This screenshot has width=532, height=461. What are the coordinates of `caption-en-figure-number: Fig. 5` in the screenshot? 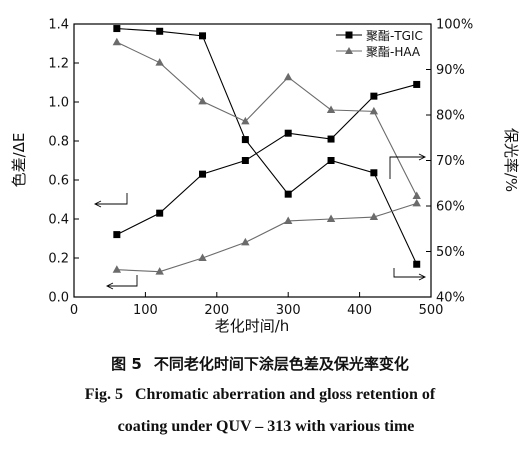 It's located at (103, 394).